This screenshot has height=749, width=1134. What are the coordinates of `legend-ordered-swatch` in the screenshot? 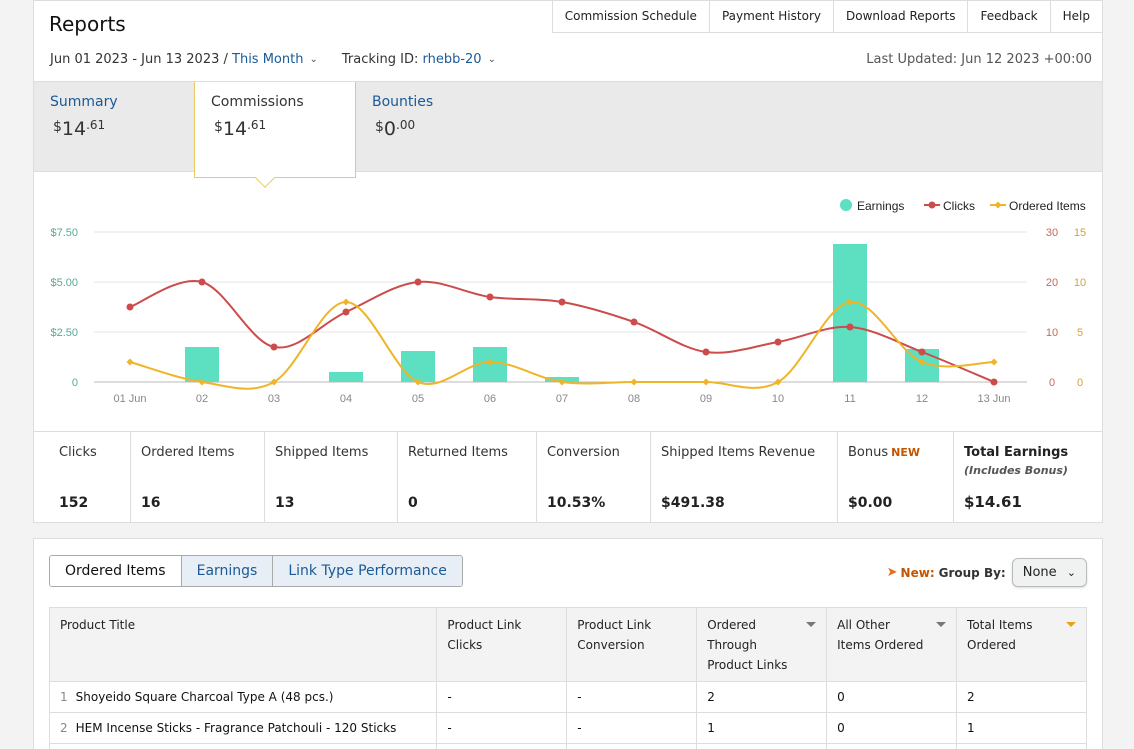 It's located at (998, 205).